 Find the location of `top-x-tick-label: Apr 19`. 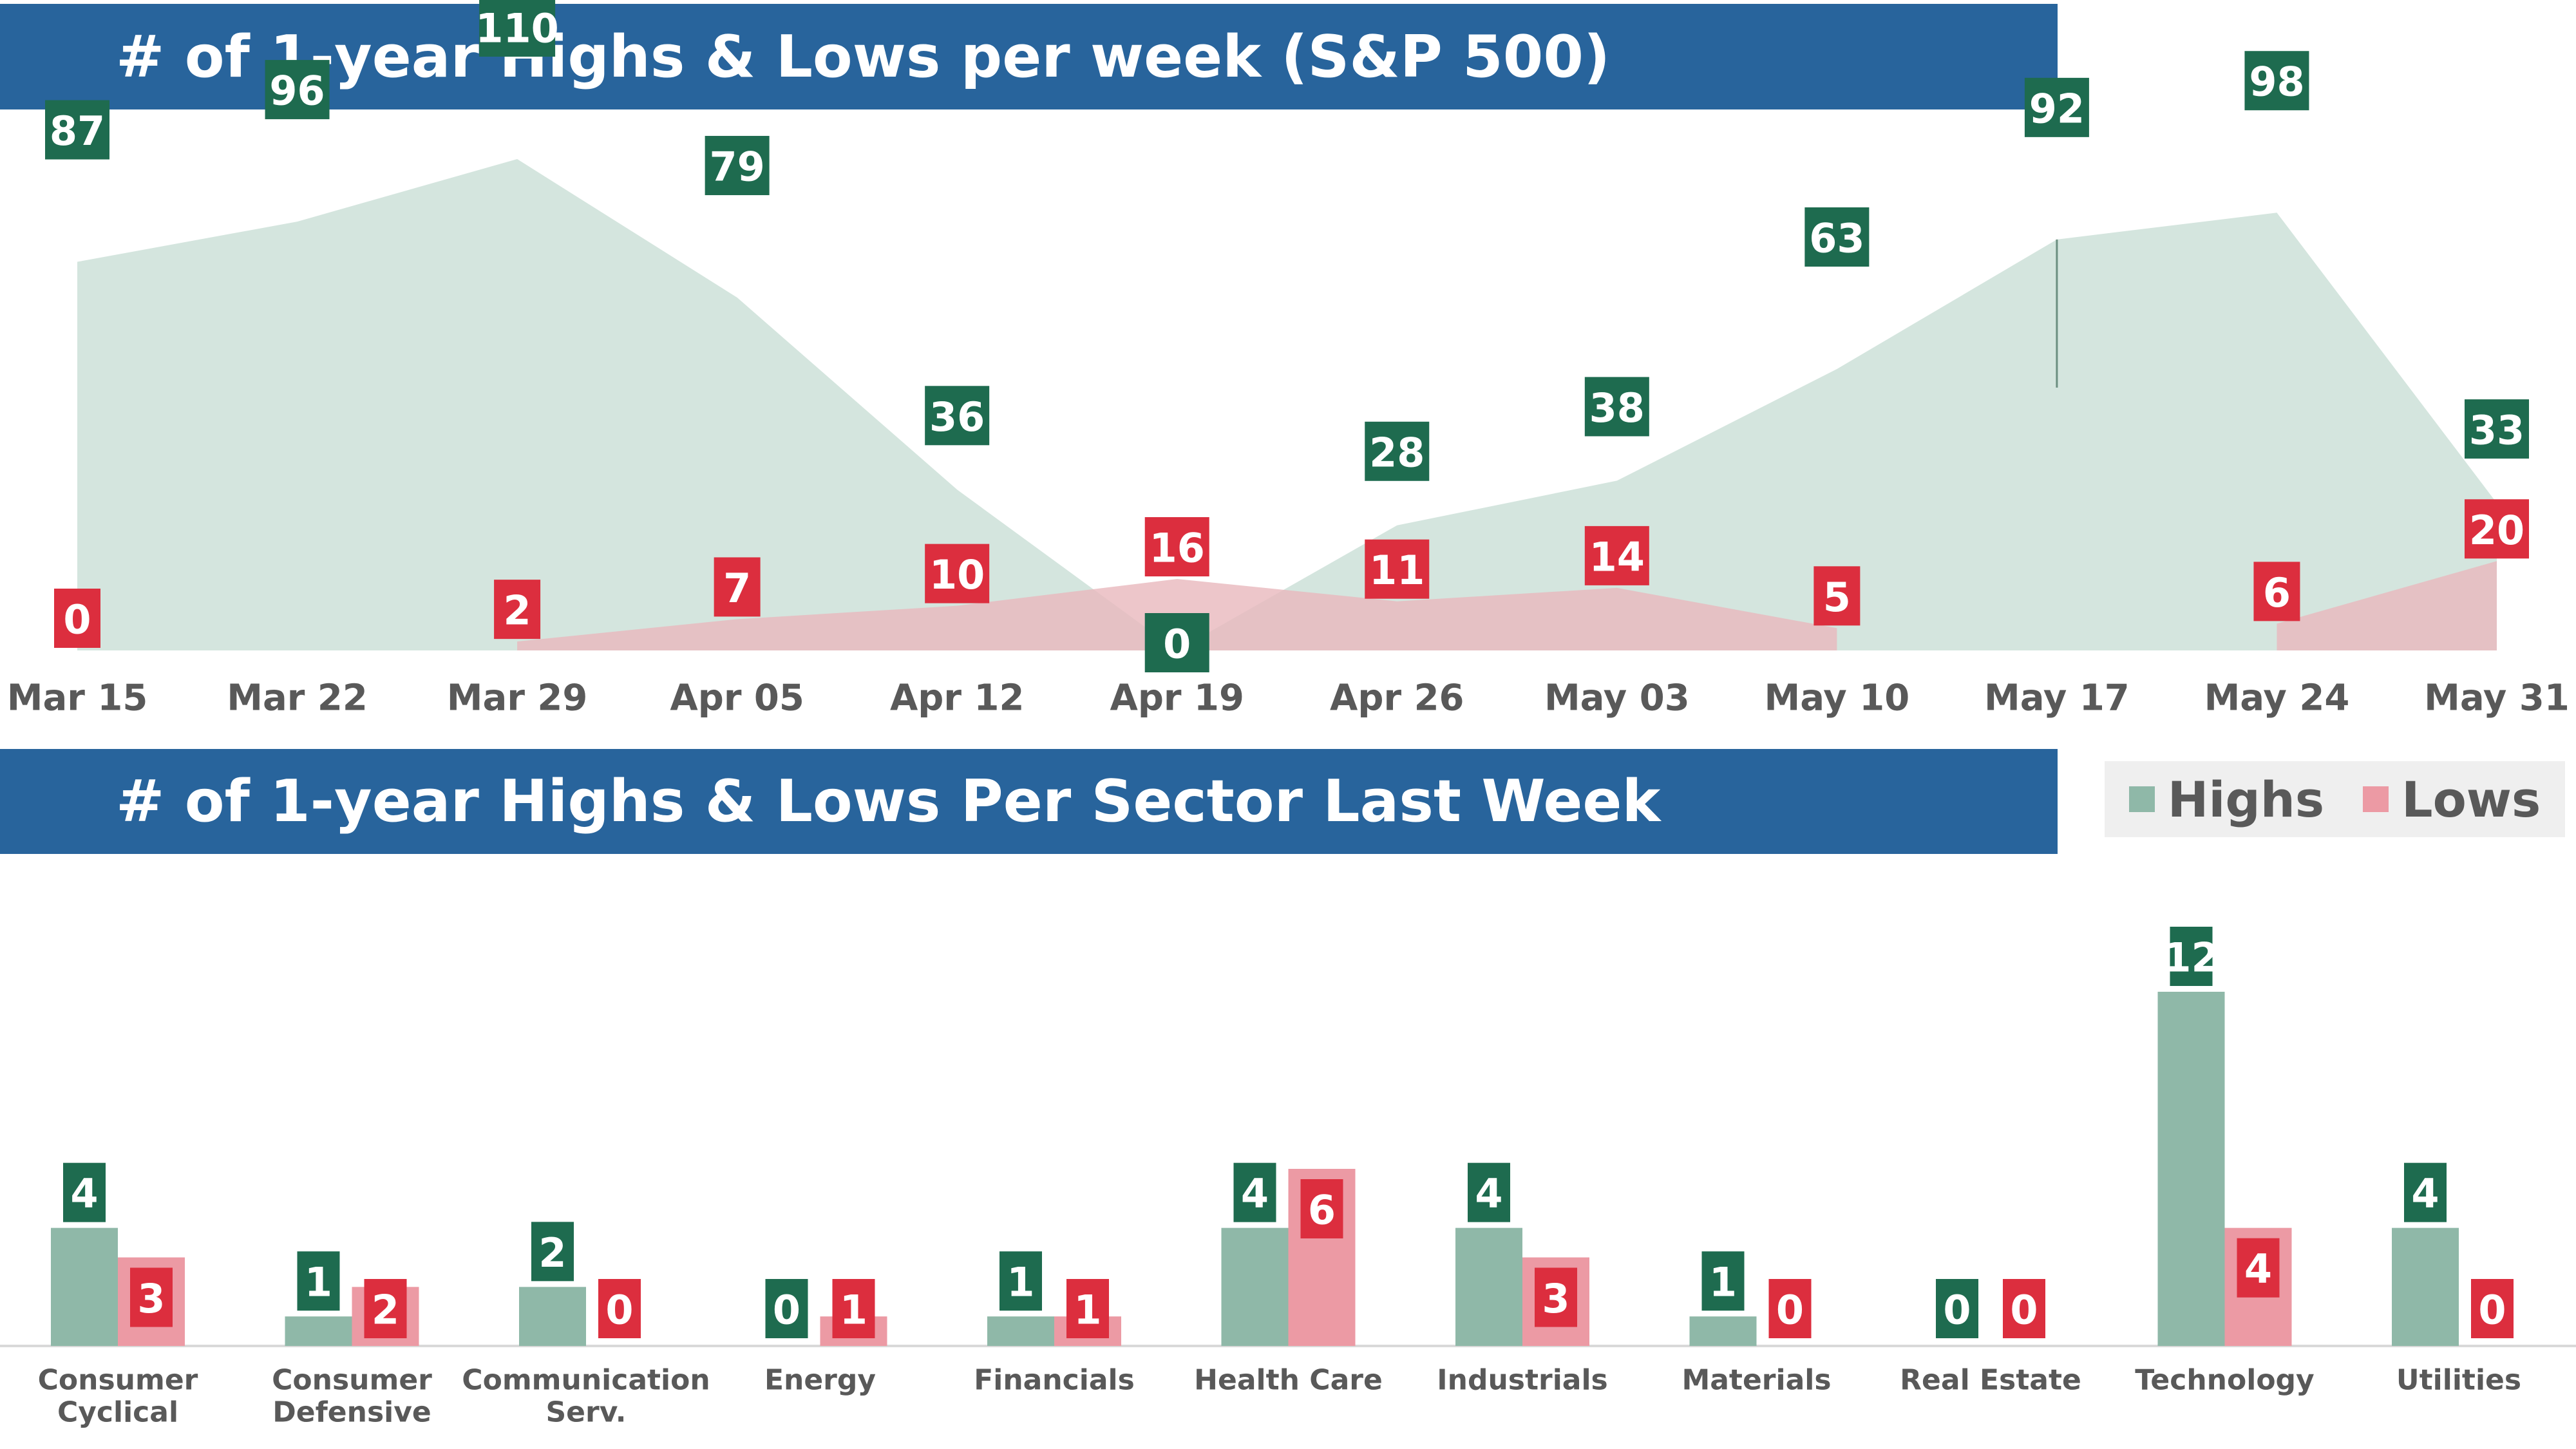

top-x-tick-label: Apr 19 is located at coordinates (1177, 698).